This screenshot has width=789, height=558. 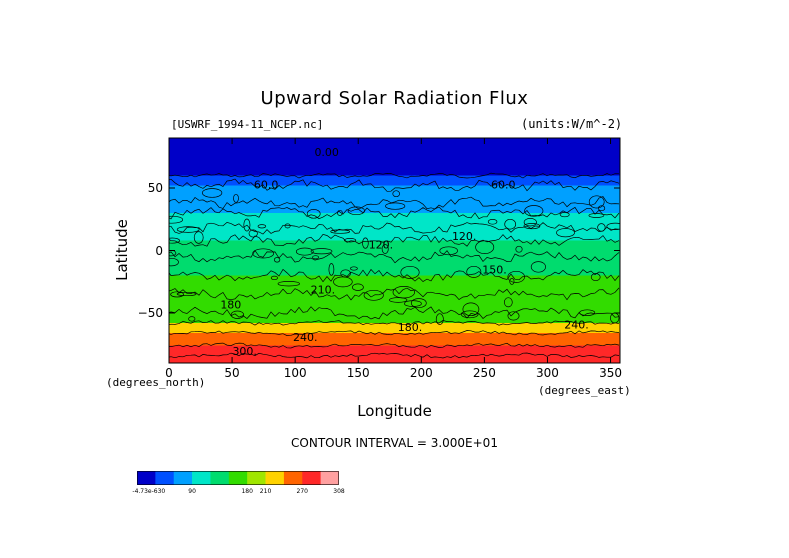 What do you see at coordinates (394, 98) in the screenshot?
I see `chart-title: Upward Solar Radiation Flux` at bounding box center [394, 98].